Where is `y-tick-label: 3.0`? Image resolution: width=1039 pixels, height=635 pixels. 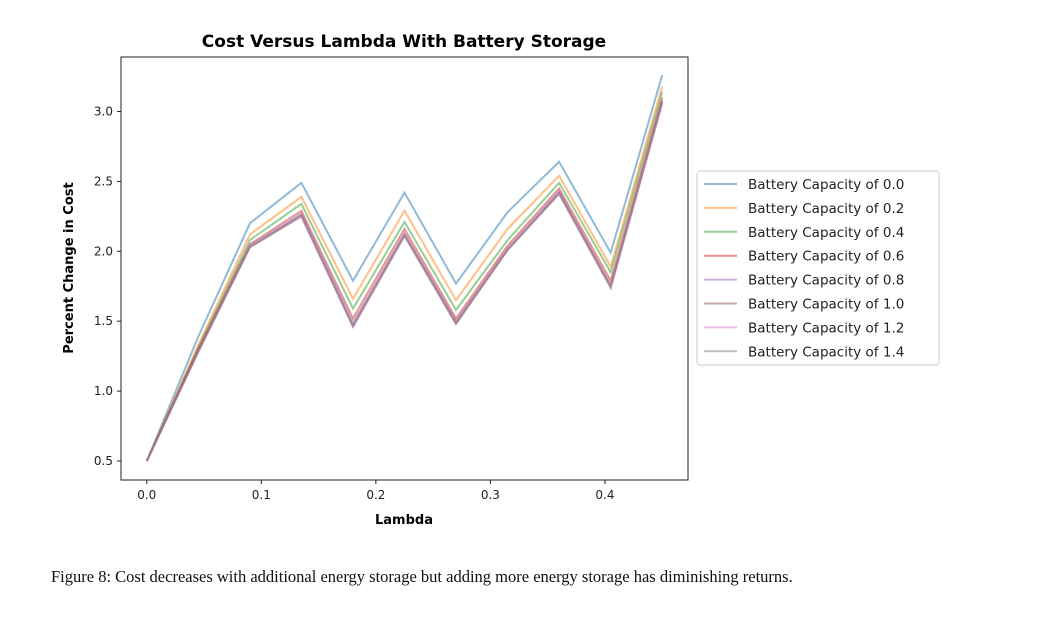
y-tick-label: 3.0 is located at coordinates (103, 112).